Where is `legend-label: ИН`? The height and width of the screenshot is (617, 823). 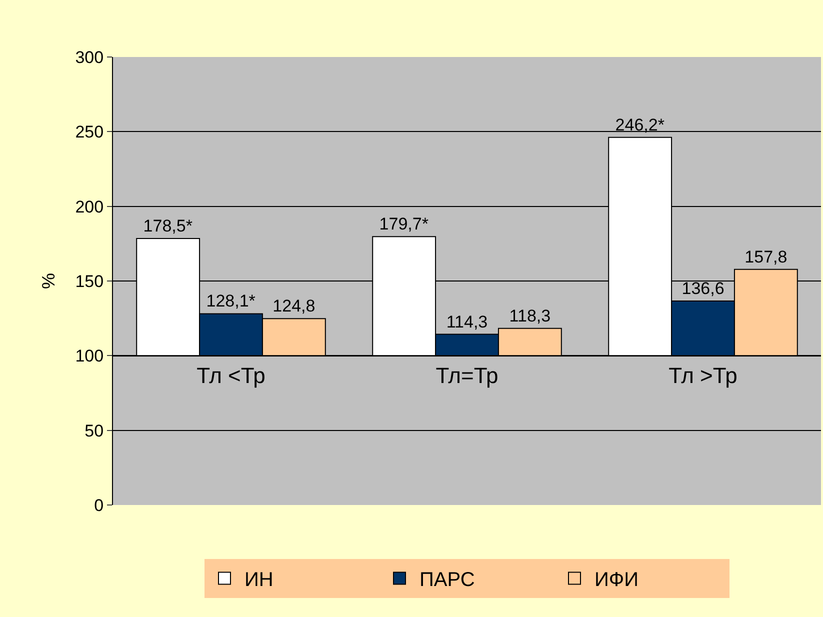 legend-label: ИН is located at coordinates (259, 580).